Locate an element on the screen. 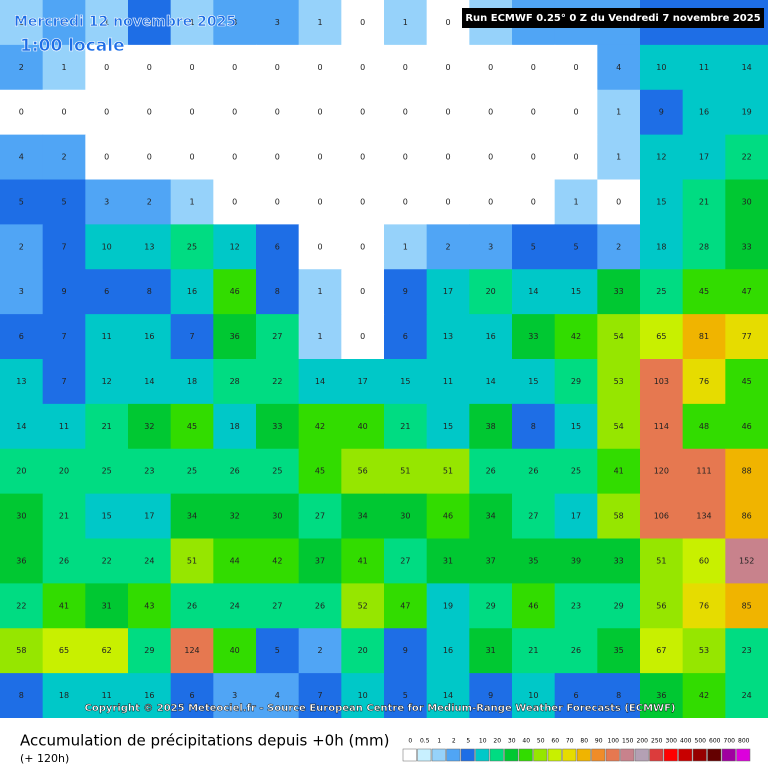 The image size is (768, 772). precip-value: 60 is located at coordinates (704, 560).